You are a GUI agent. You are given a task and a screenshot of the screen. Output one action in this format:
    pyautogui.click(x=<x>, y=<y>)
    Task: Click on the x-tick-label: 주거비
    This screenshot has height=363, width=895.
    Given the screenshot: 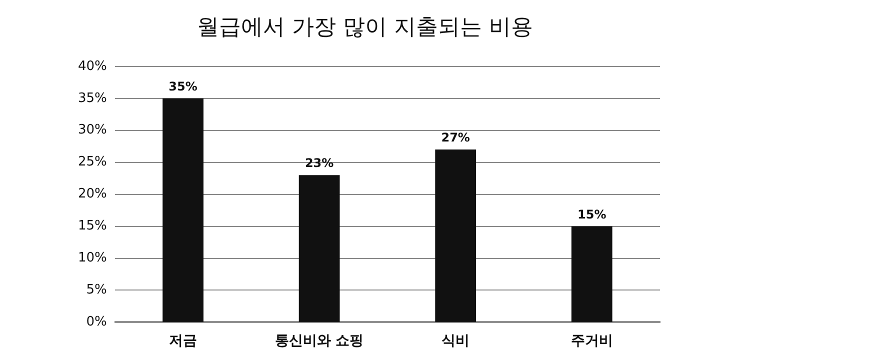 What is the action you would take?
    pyautogui.click(x=591, y=341)
    